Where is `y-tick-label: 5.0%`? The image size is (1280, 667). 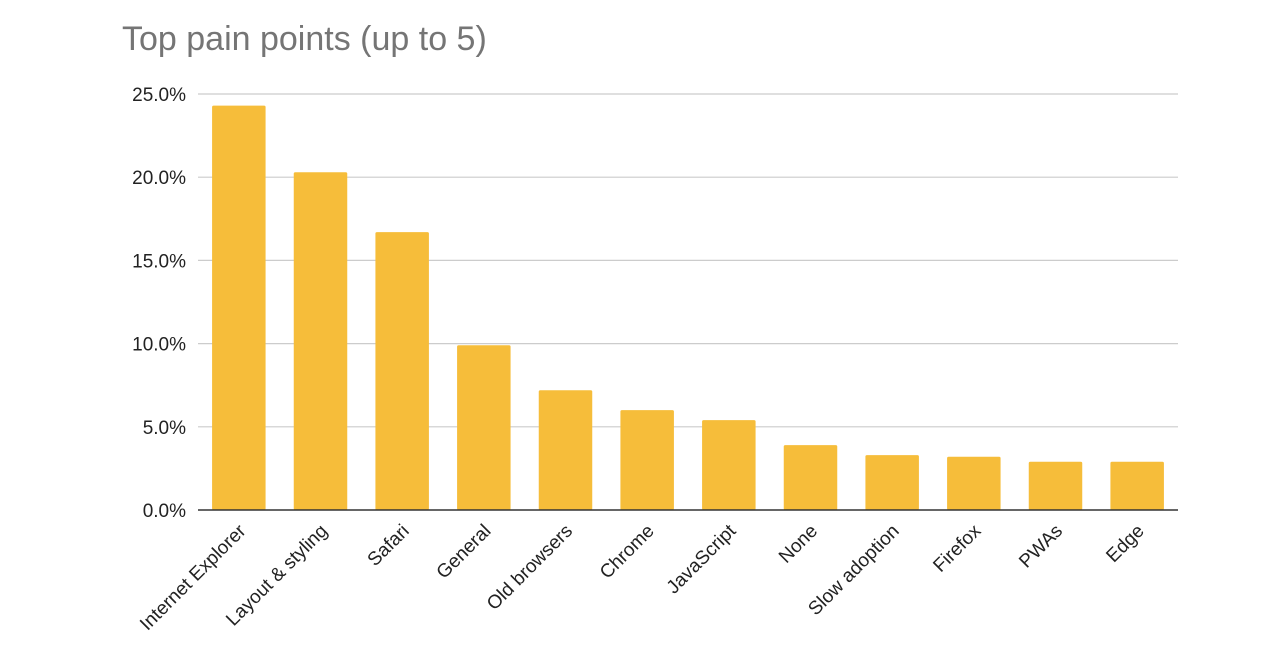
y-tick-label: 5.0% is located at coordinates (164, 428).